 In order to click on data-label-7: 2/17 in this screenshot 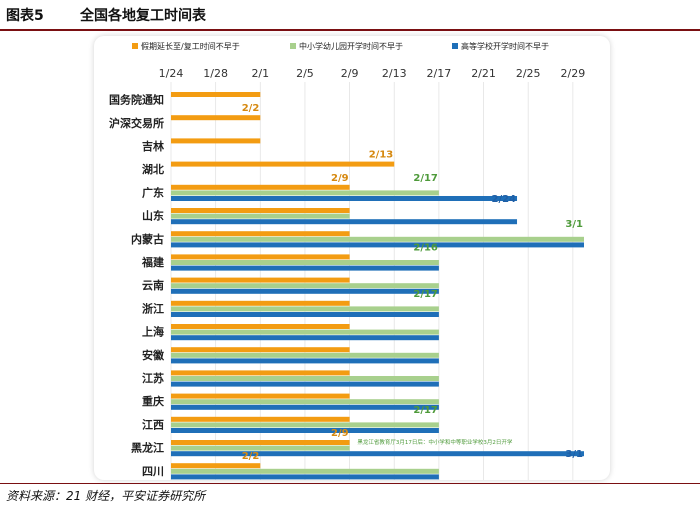, I will do `click(425, 294)`.